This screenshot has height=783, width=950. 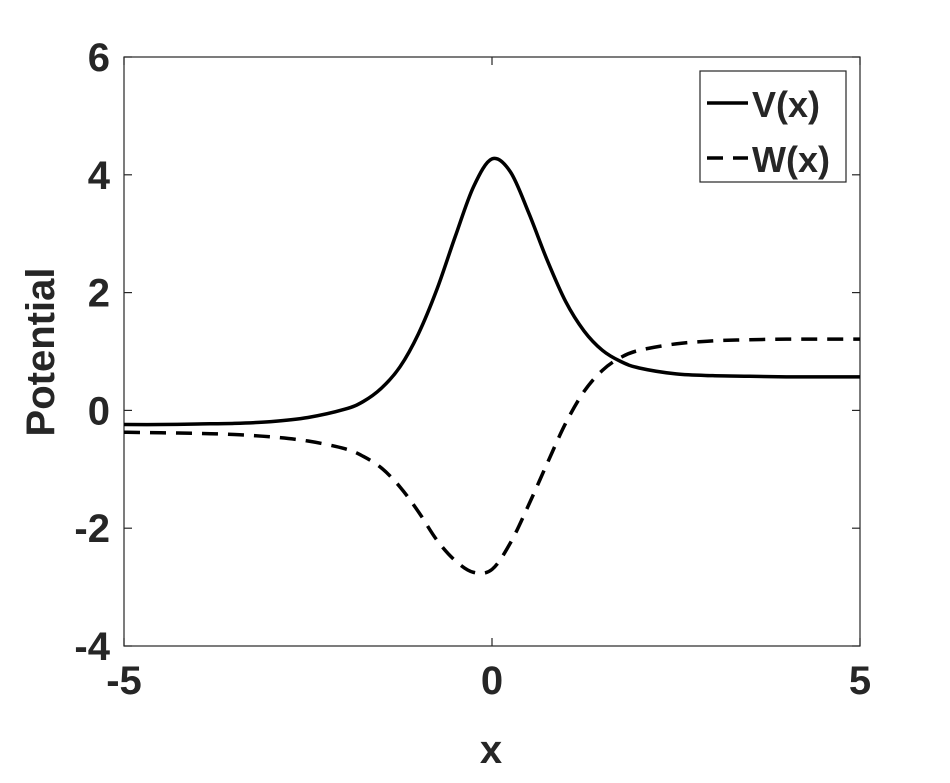 What do you see at coordinates (92, 647) in the screenshot?
I see `y-tick-label: -4` at bounding box center [92, 647].